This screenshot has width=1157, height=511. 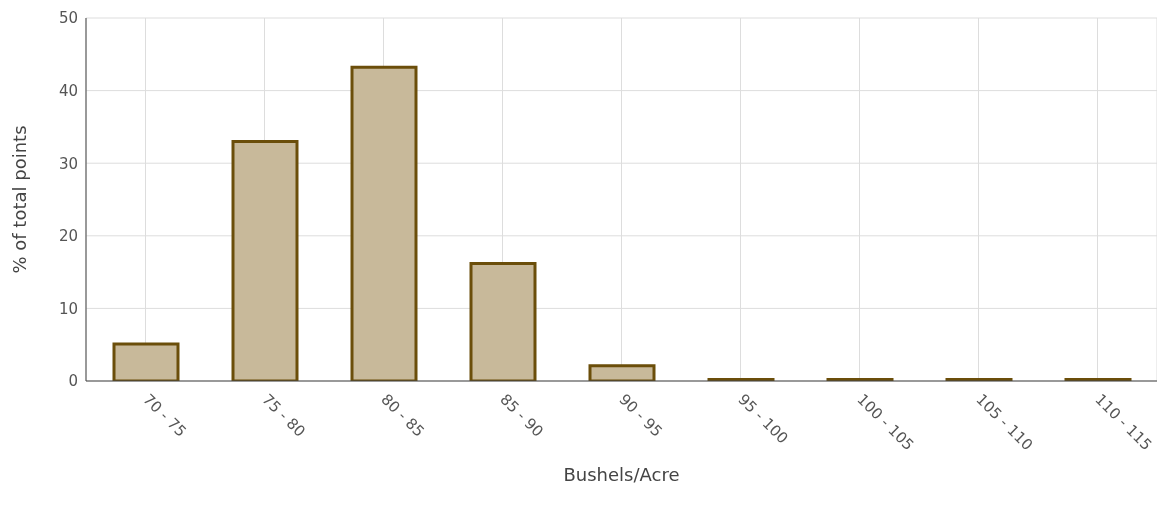 What do you see at coordinates (283, 415) in the screenshot?
I see `x-tick-label: 75 - 80` at bounding box center [283, 415].